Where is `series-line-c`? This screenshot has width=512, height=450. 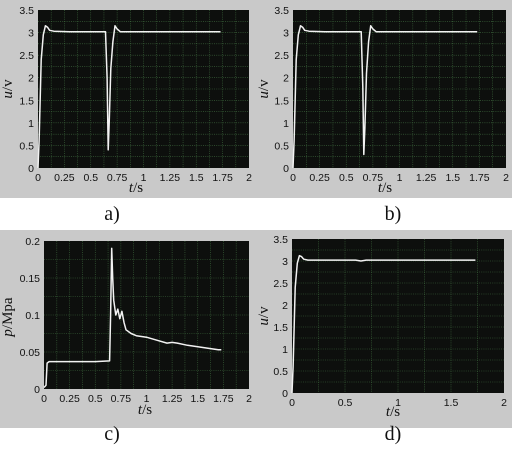
series-line-c is located at coordinates (132, 318).